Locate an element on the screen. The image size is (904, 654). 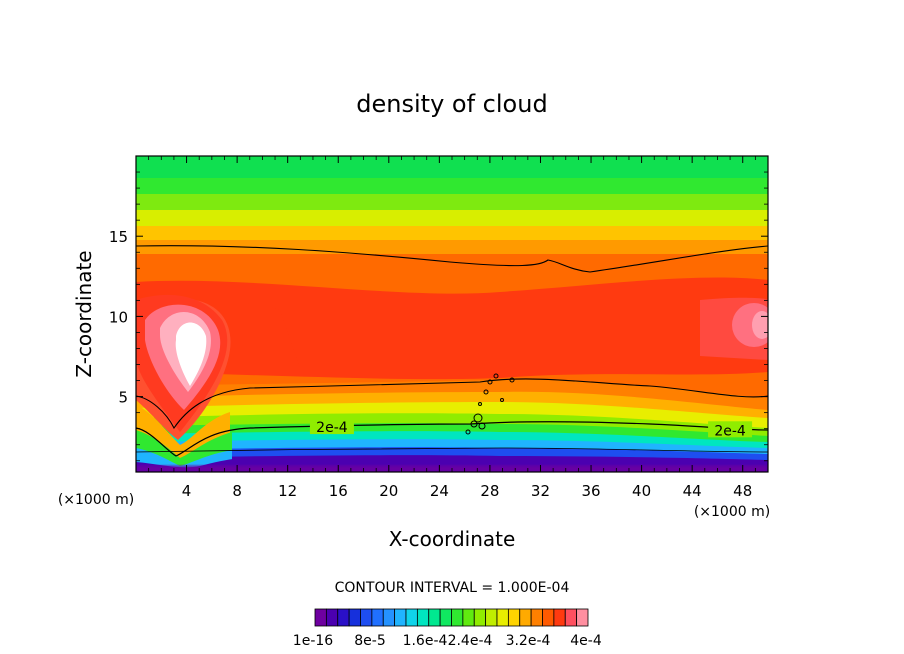
colorbar-label: 1e-16 is located at coordinates (313, 641).